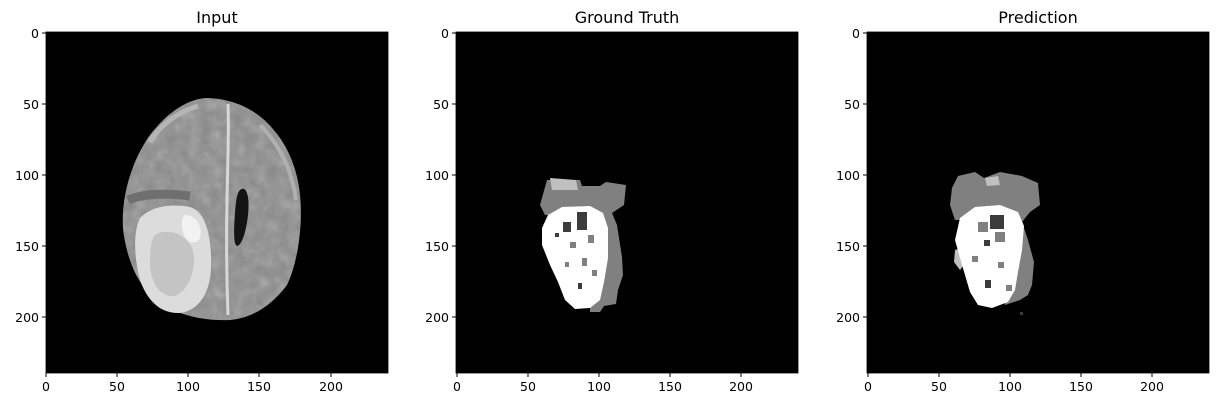 The width and height of the screenshot is (1222, 407). I want to click on panel-title-ground-truth: Ground Truth, so click(627, 17).